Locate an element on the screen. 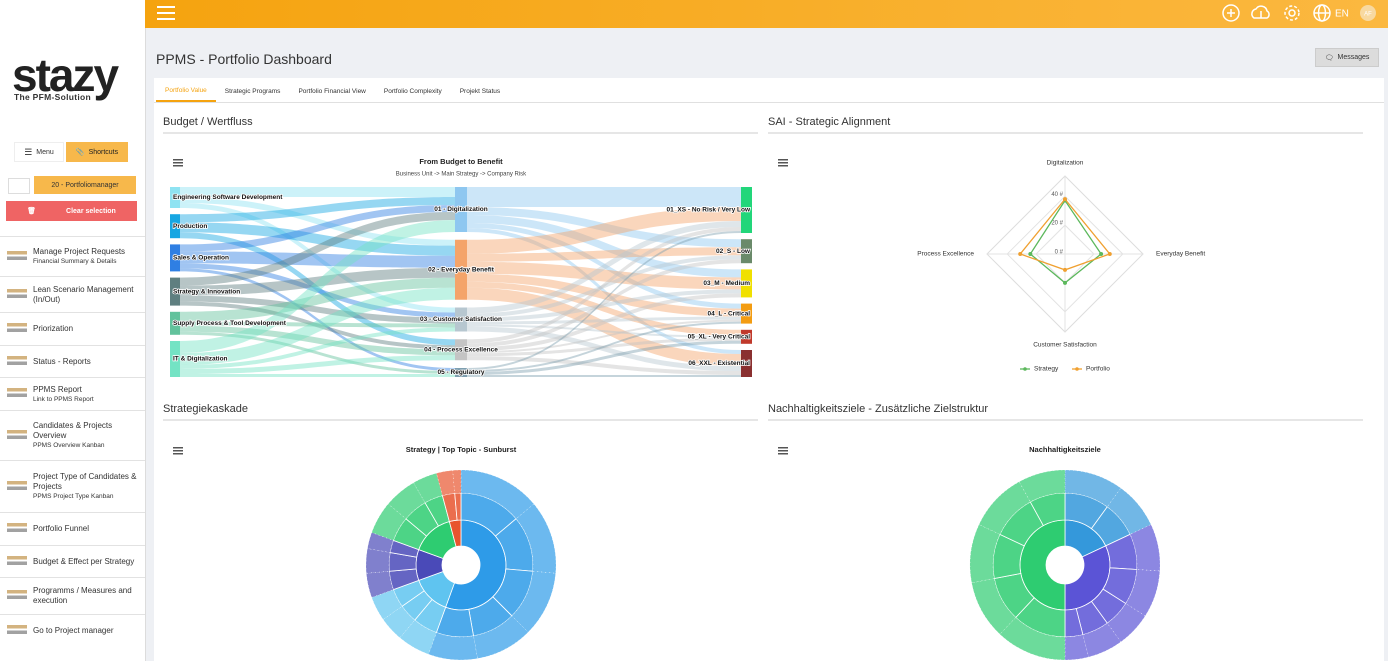 The image size is (1388, 661). top-bar: EN AF is located at coordinates (766, 14).